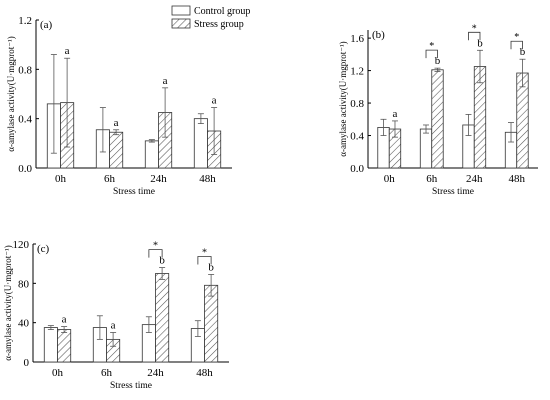 Image resolution: width=550 pixels, height=400 pixels. I want to click on y-tick-label: 1.6, so click(357, 39).